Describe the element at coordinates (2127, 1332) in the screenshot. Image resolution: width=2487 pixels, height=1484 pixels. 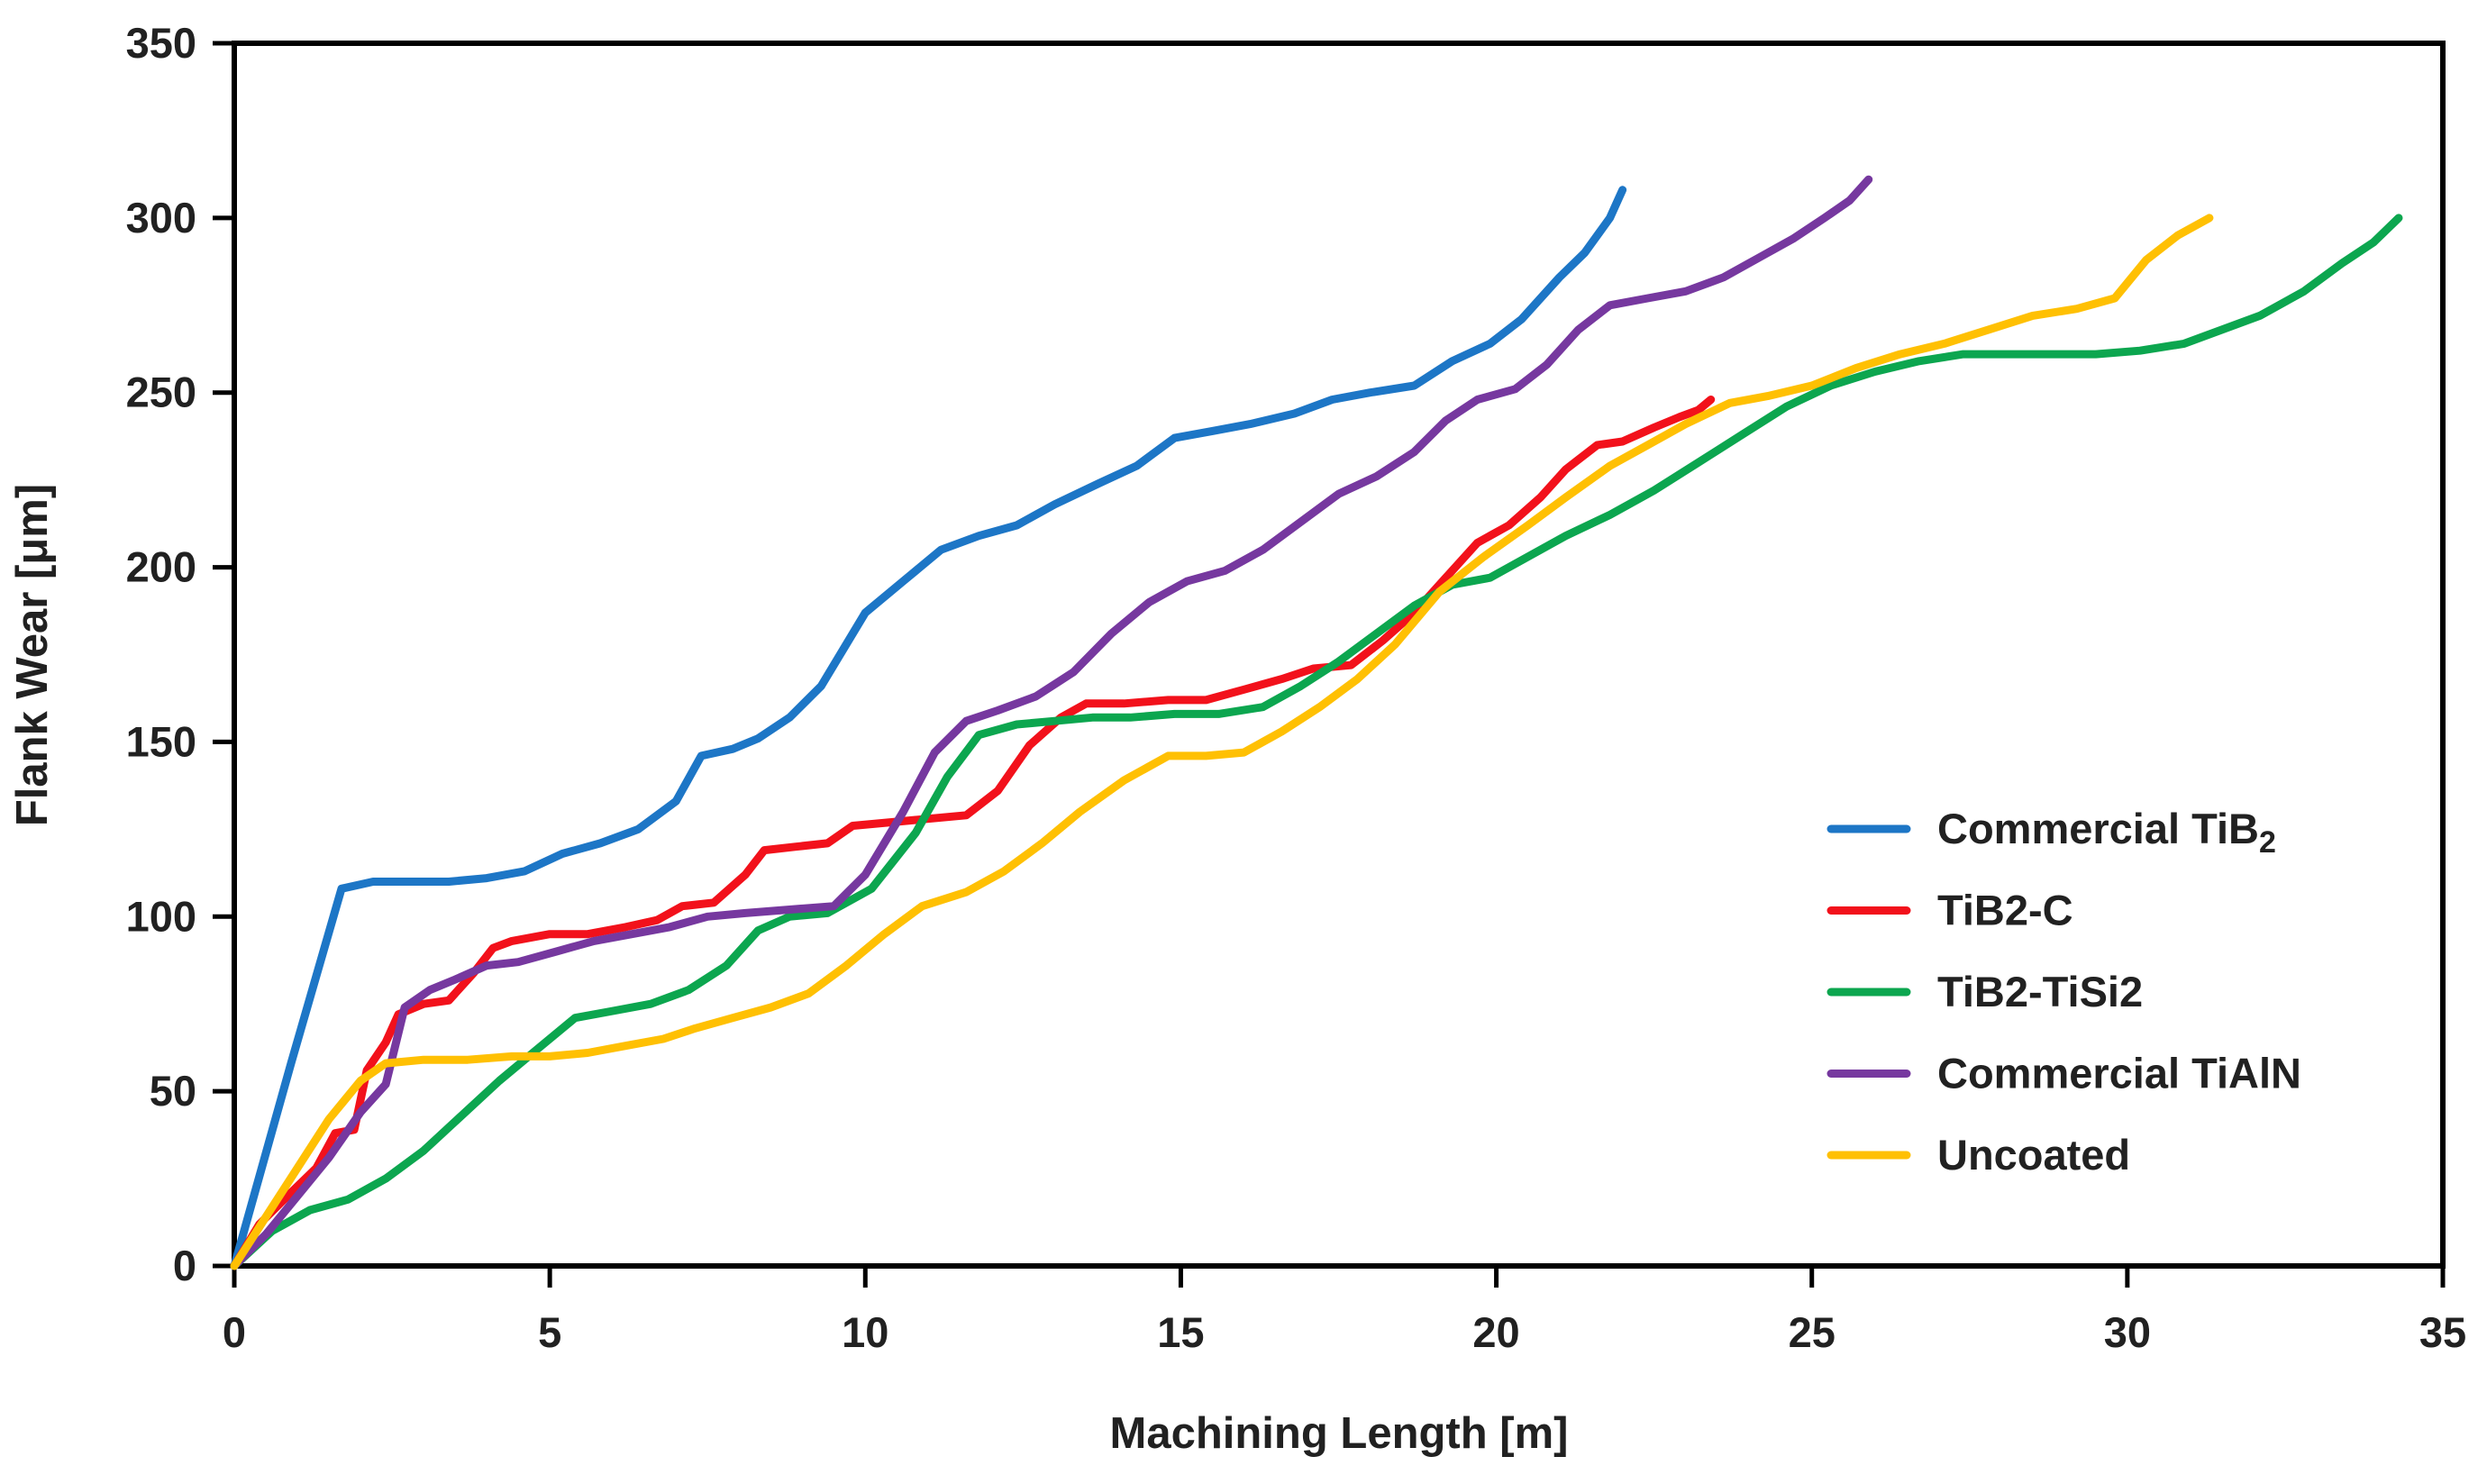
I see `x-tick-label: 30` at that location.